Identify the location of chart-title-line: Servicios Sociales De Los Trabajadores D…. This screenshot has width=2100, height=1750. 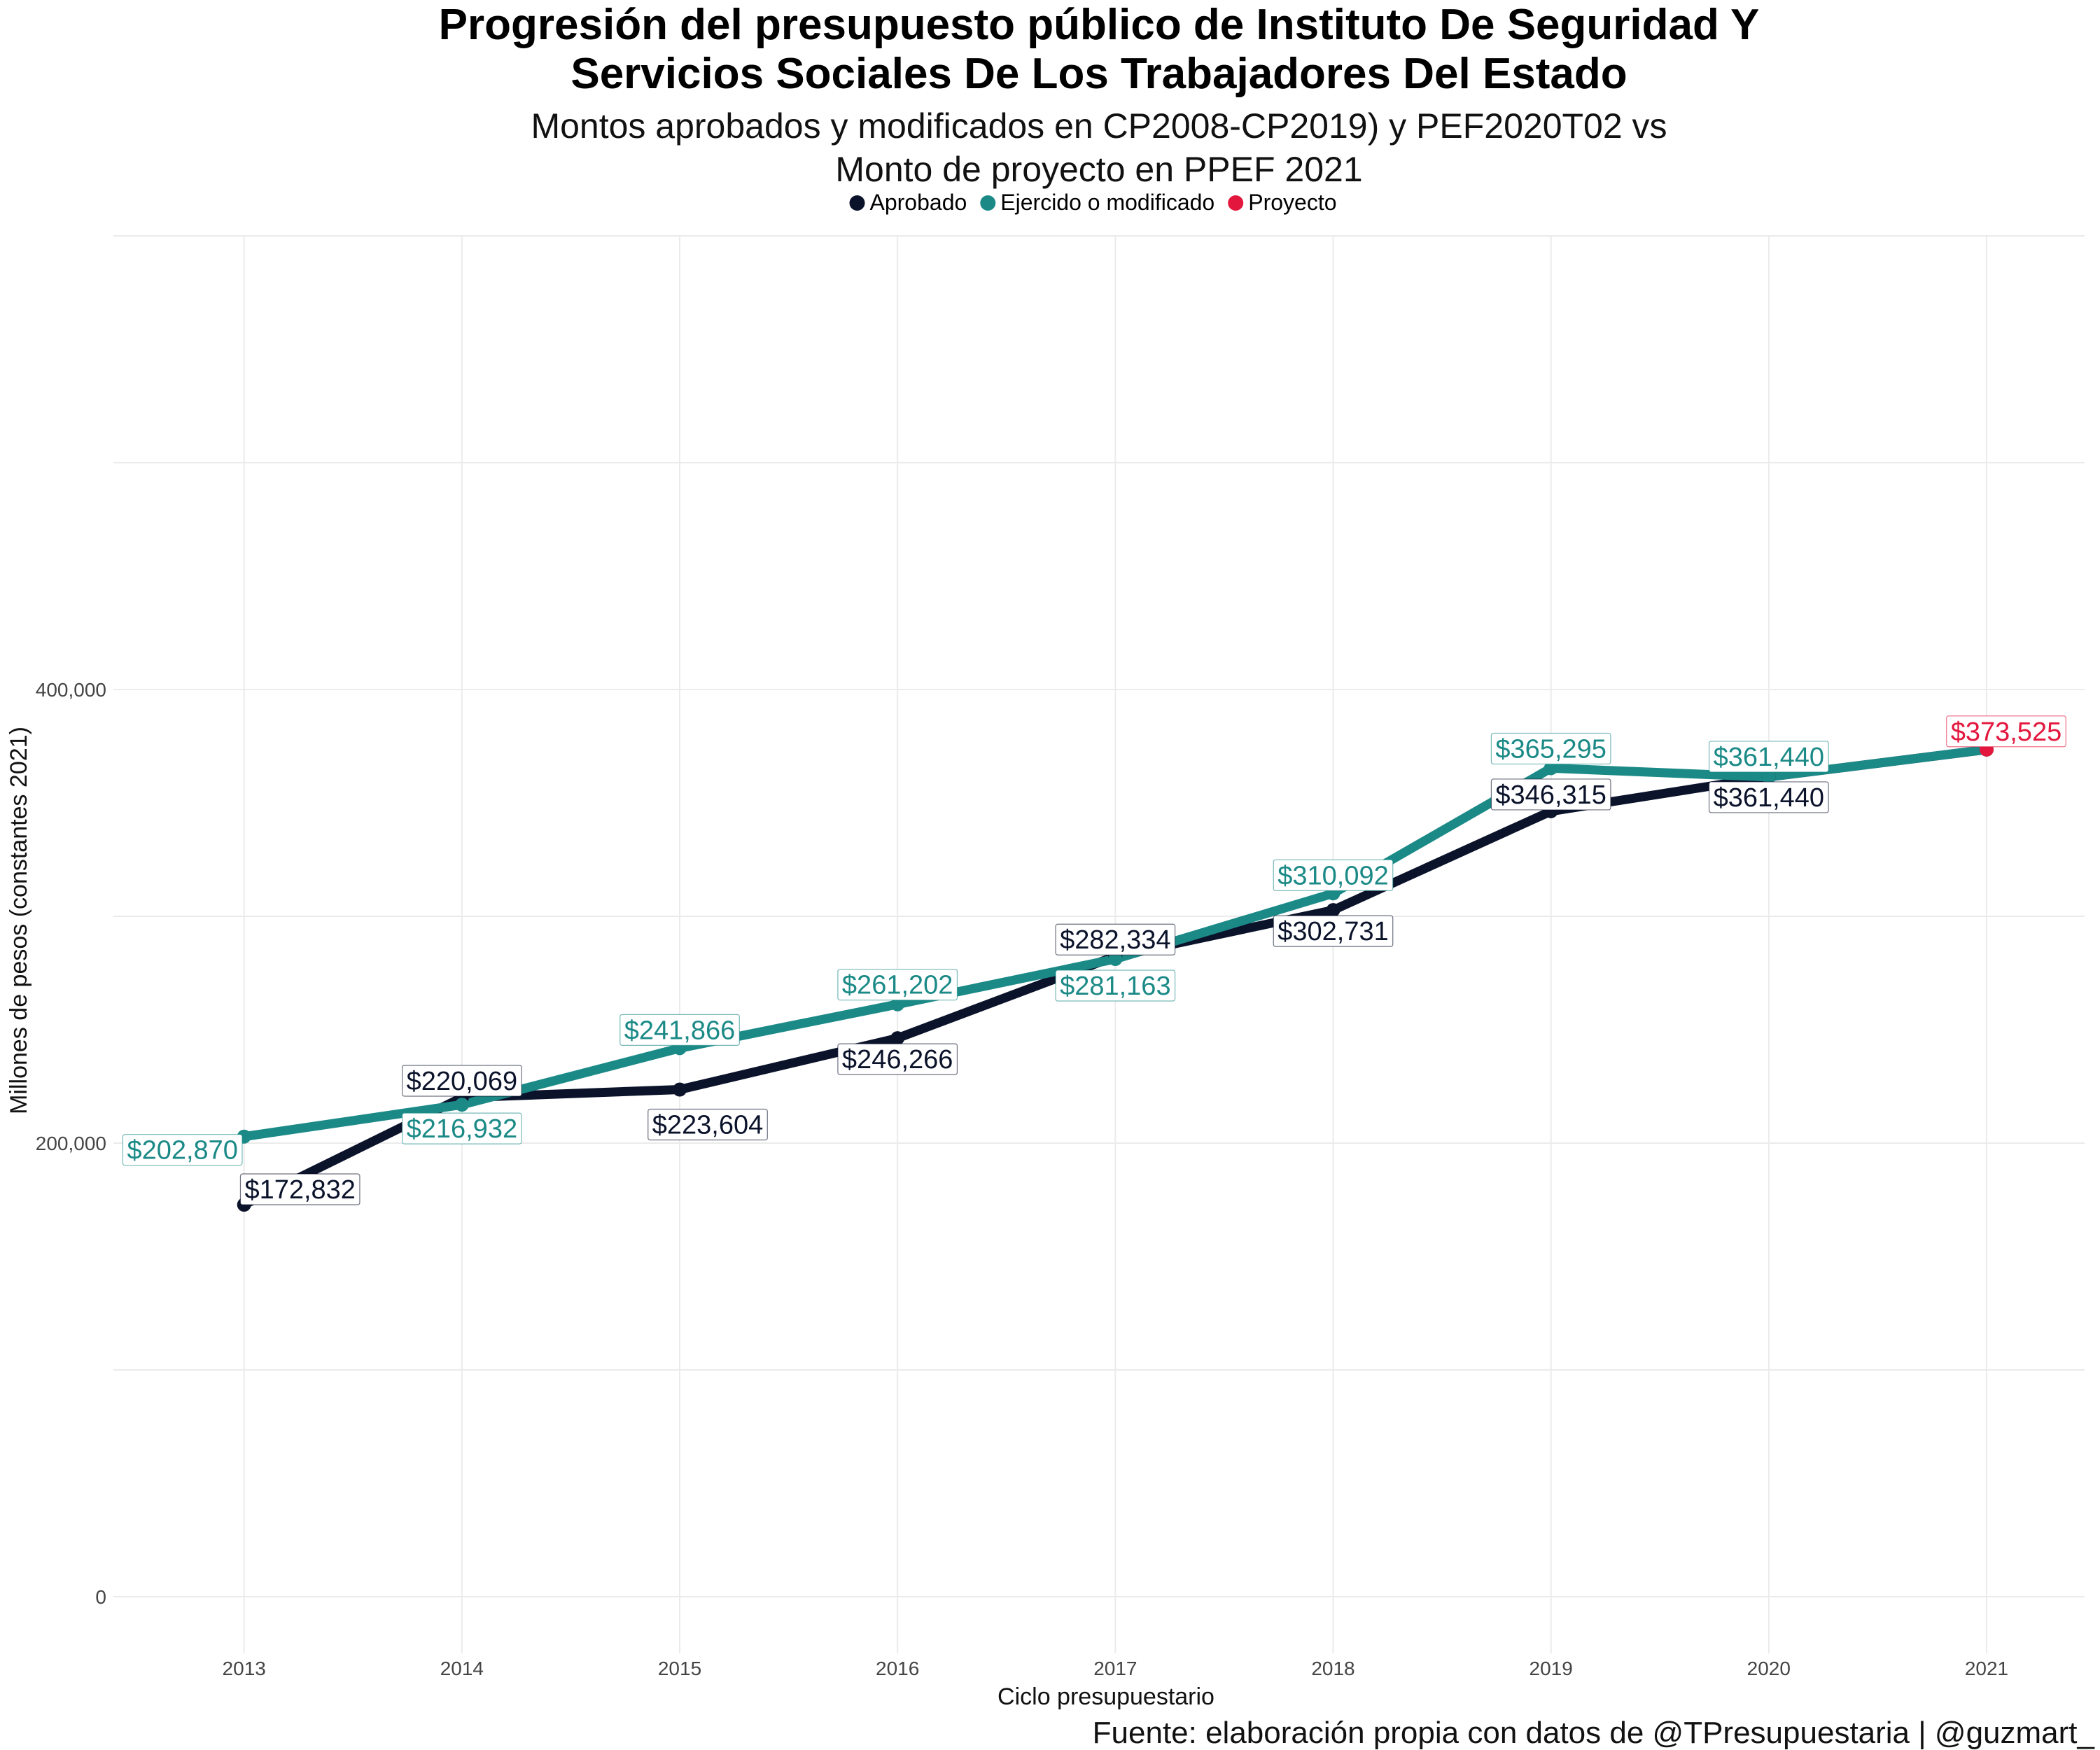
(1098, 74).